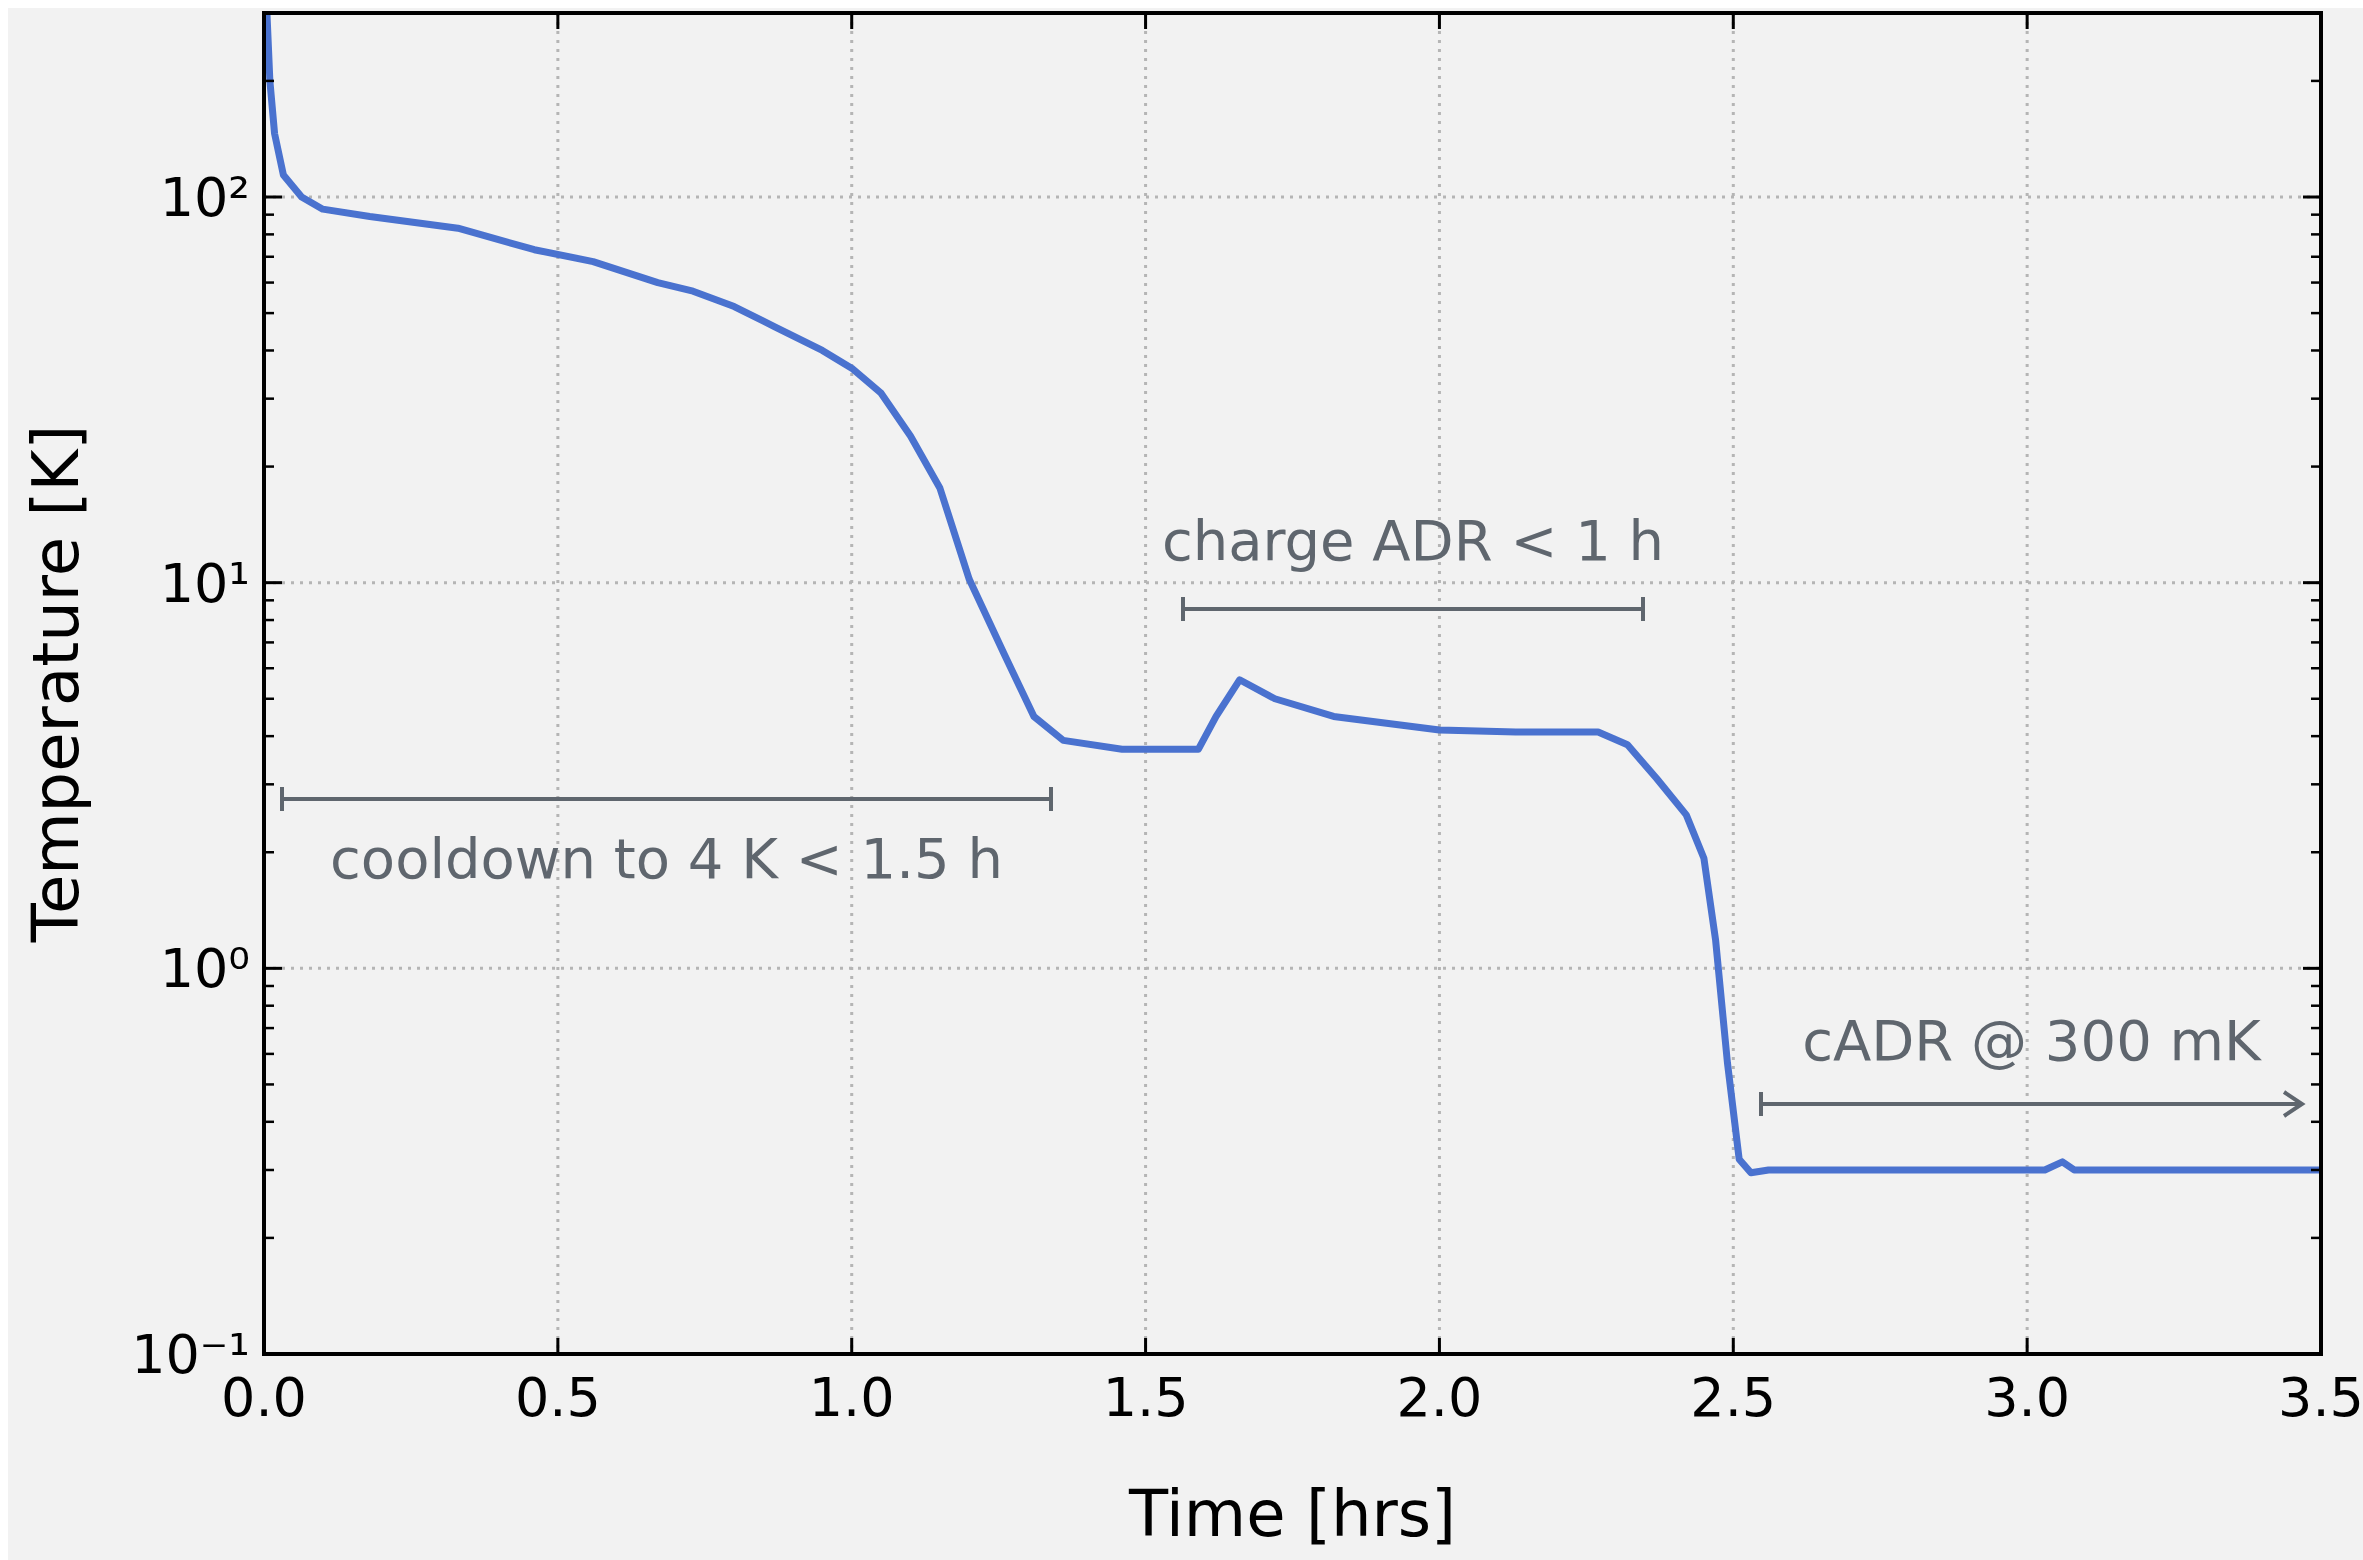  What do you see at coordinates (2320, 1397) in the screenshot?
I see `x-tick-label: 3.5` at bounding box center [2320, 1397].